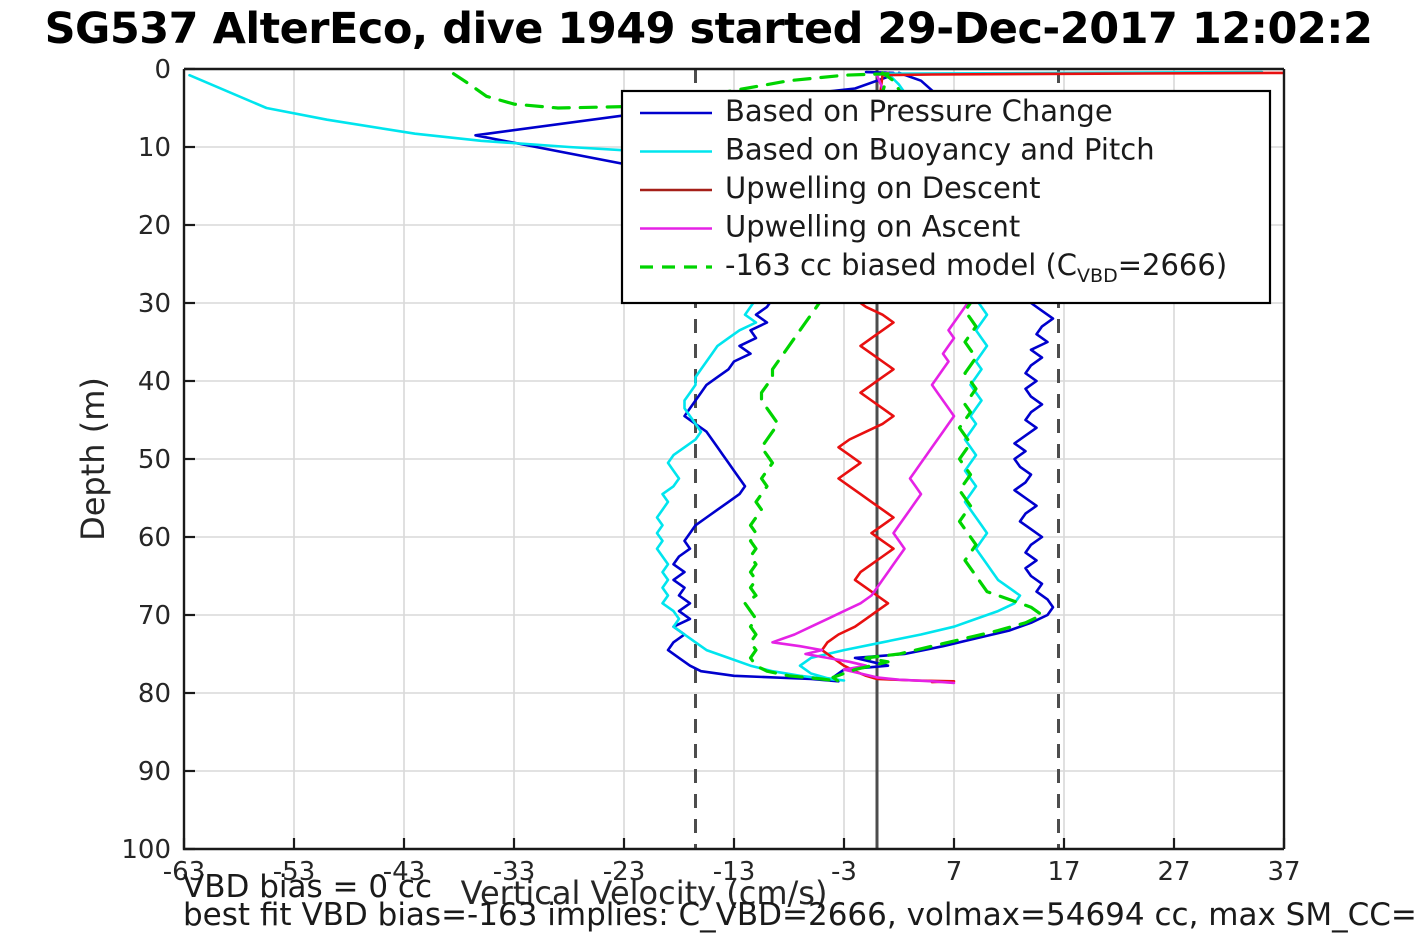 This screenshot has width=1417, height=945. Describe the element at coordinates (919, 111) in the screenshot. I see `legend-label-0: Based on Pressure Change` at that location.